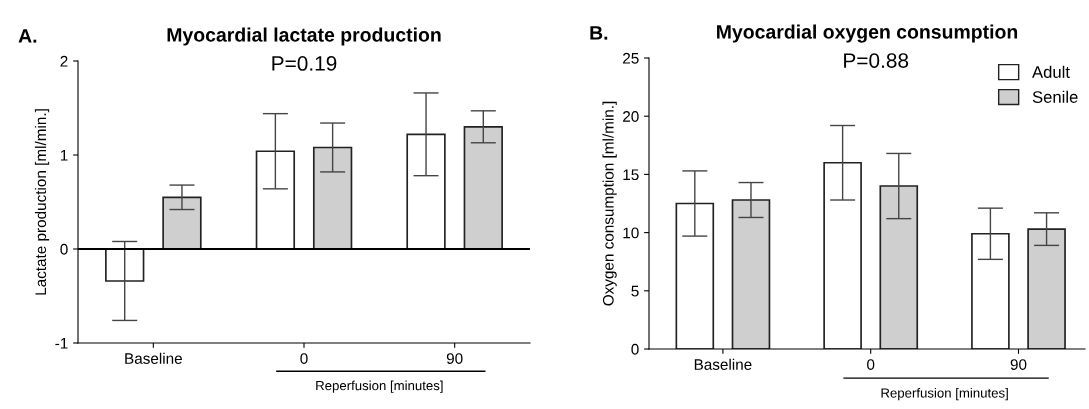 The width and height of the screenshot is (1089, 409). Describe the element at coordinates (64, 155) in the screenshot. I see `y-tick-label: 1` at that location.